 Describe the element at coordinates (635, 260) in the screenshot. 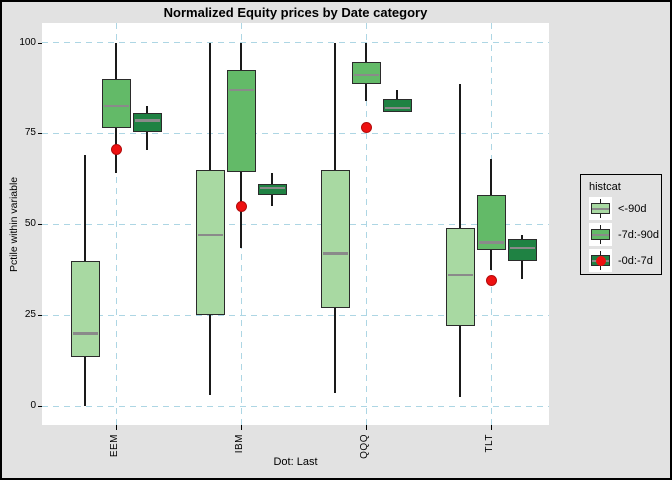

I see `legend-item-label: -0d:-7d` at that location.